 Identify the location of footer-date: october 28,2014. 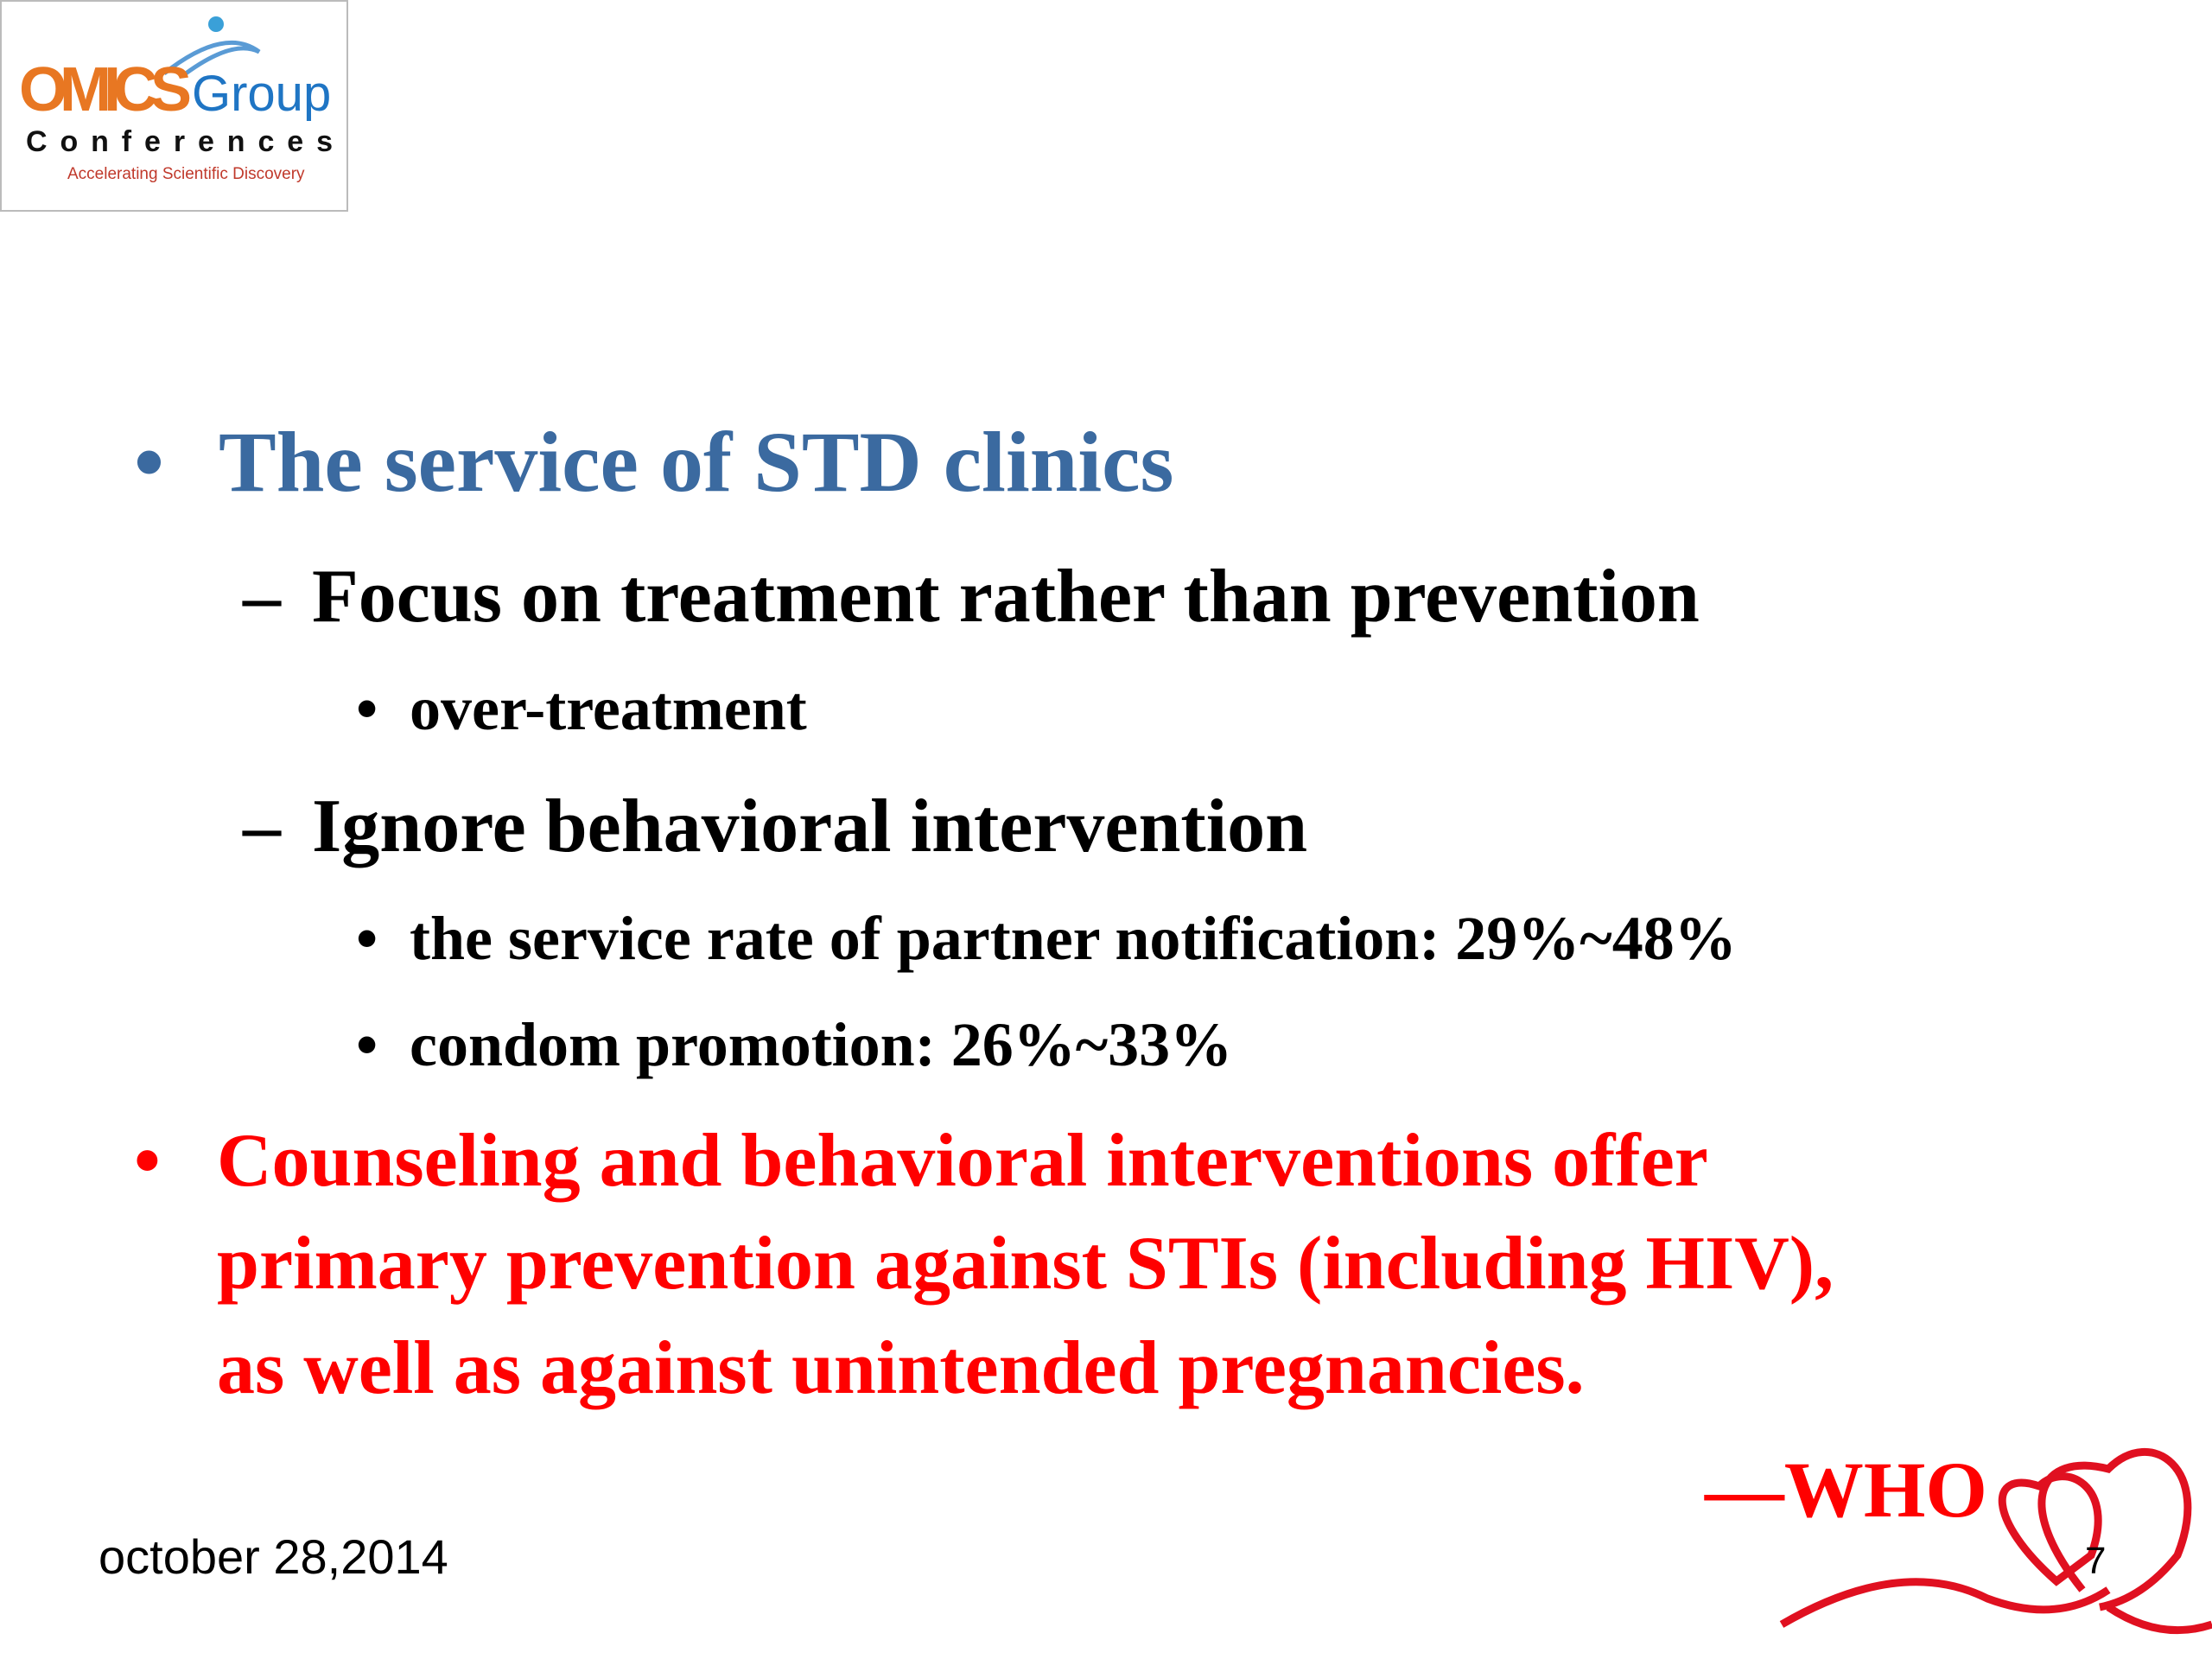
(273, 1556).